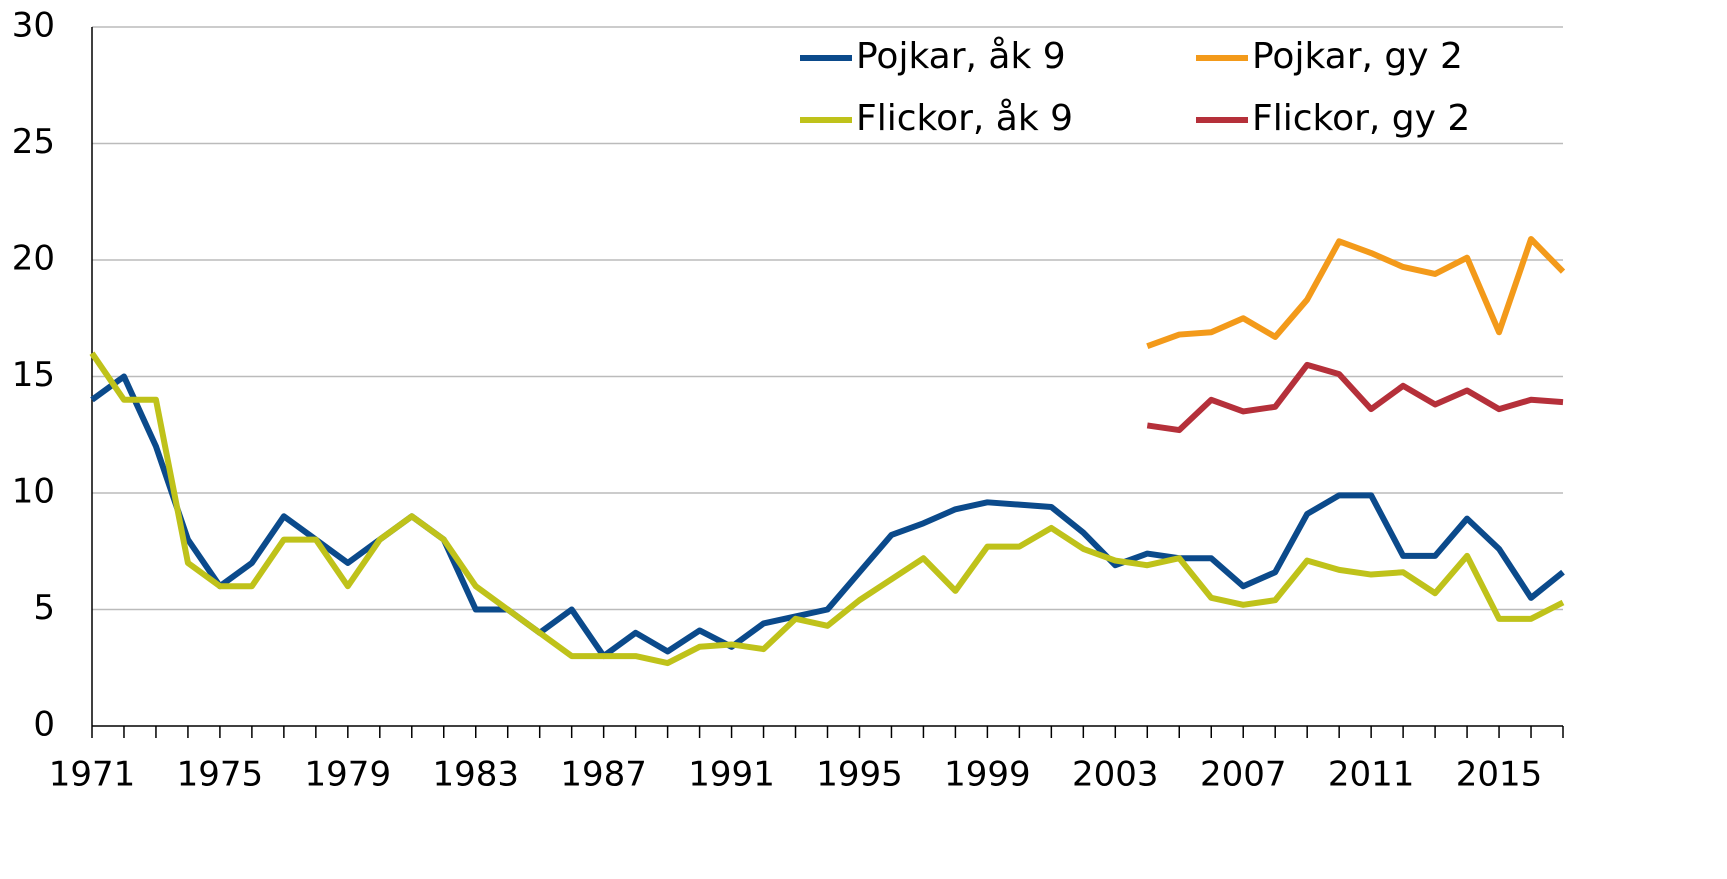 This screenshot has height=879, width=1727. I want to click on y-tick-label: 0, so click(44, 725).